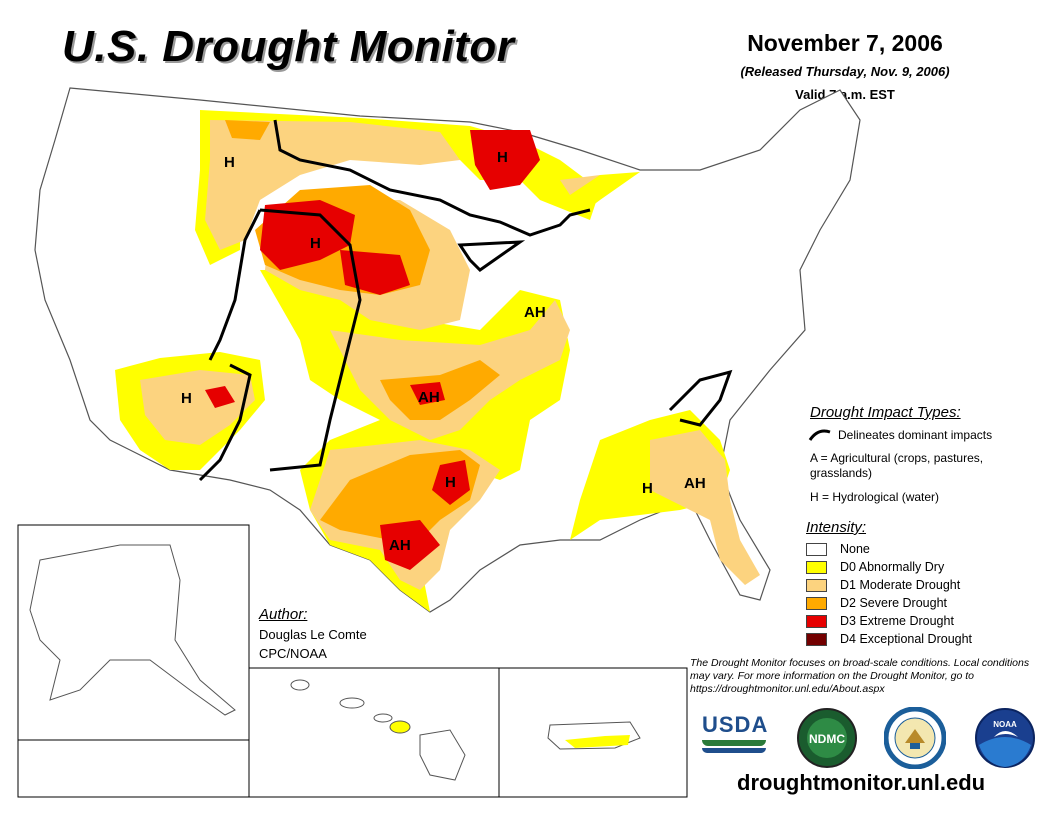  I want to click on intensity-heading: Intensity:, so click(836, 527).